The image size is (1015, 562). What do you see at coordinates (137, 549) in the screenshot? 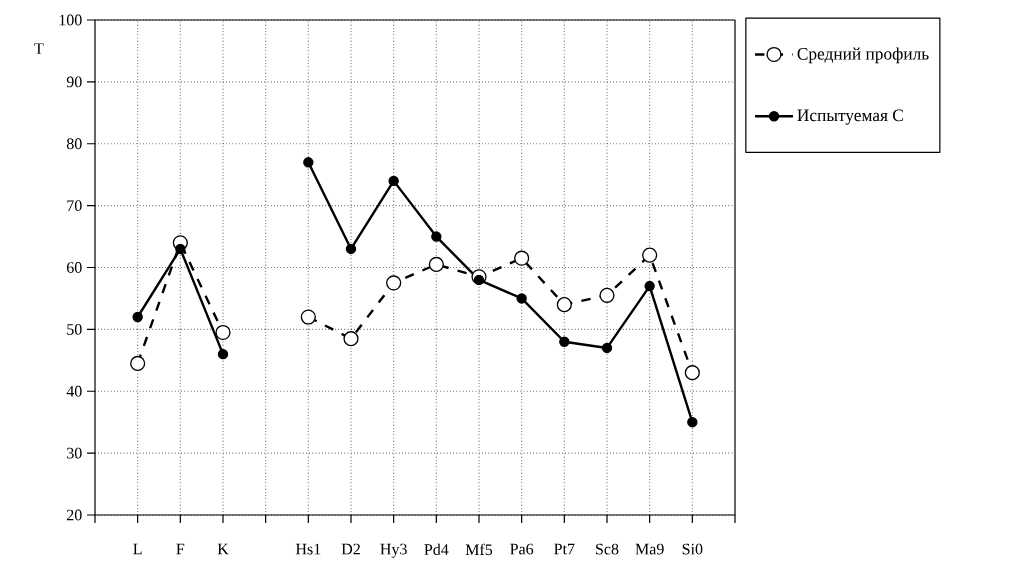
I see `x-tick-label: L` at bounding box center [137, 549].